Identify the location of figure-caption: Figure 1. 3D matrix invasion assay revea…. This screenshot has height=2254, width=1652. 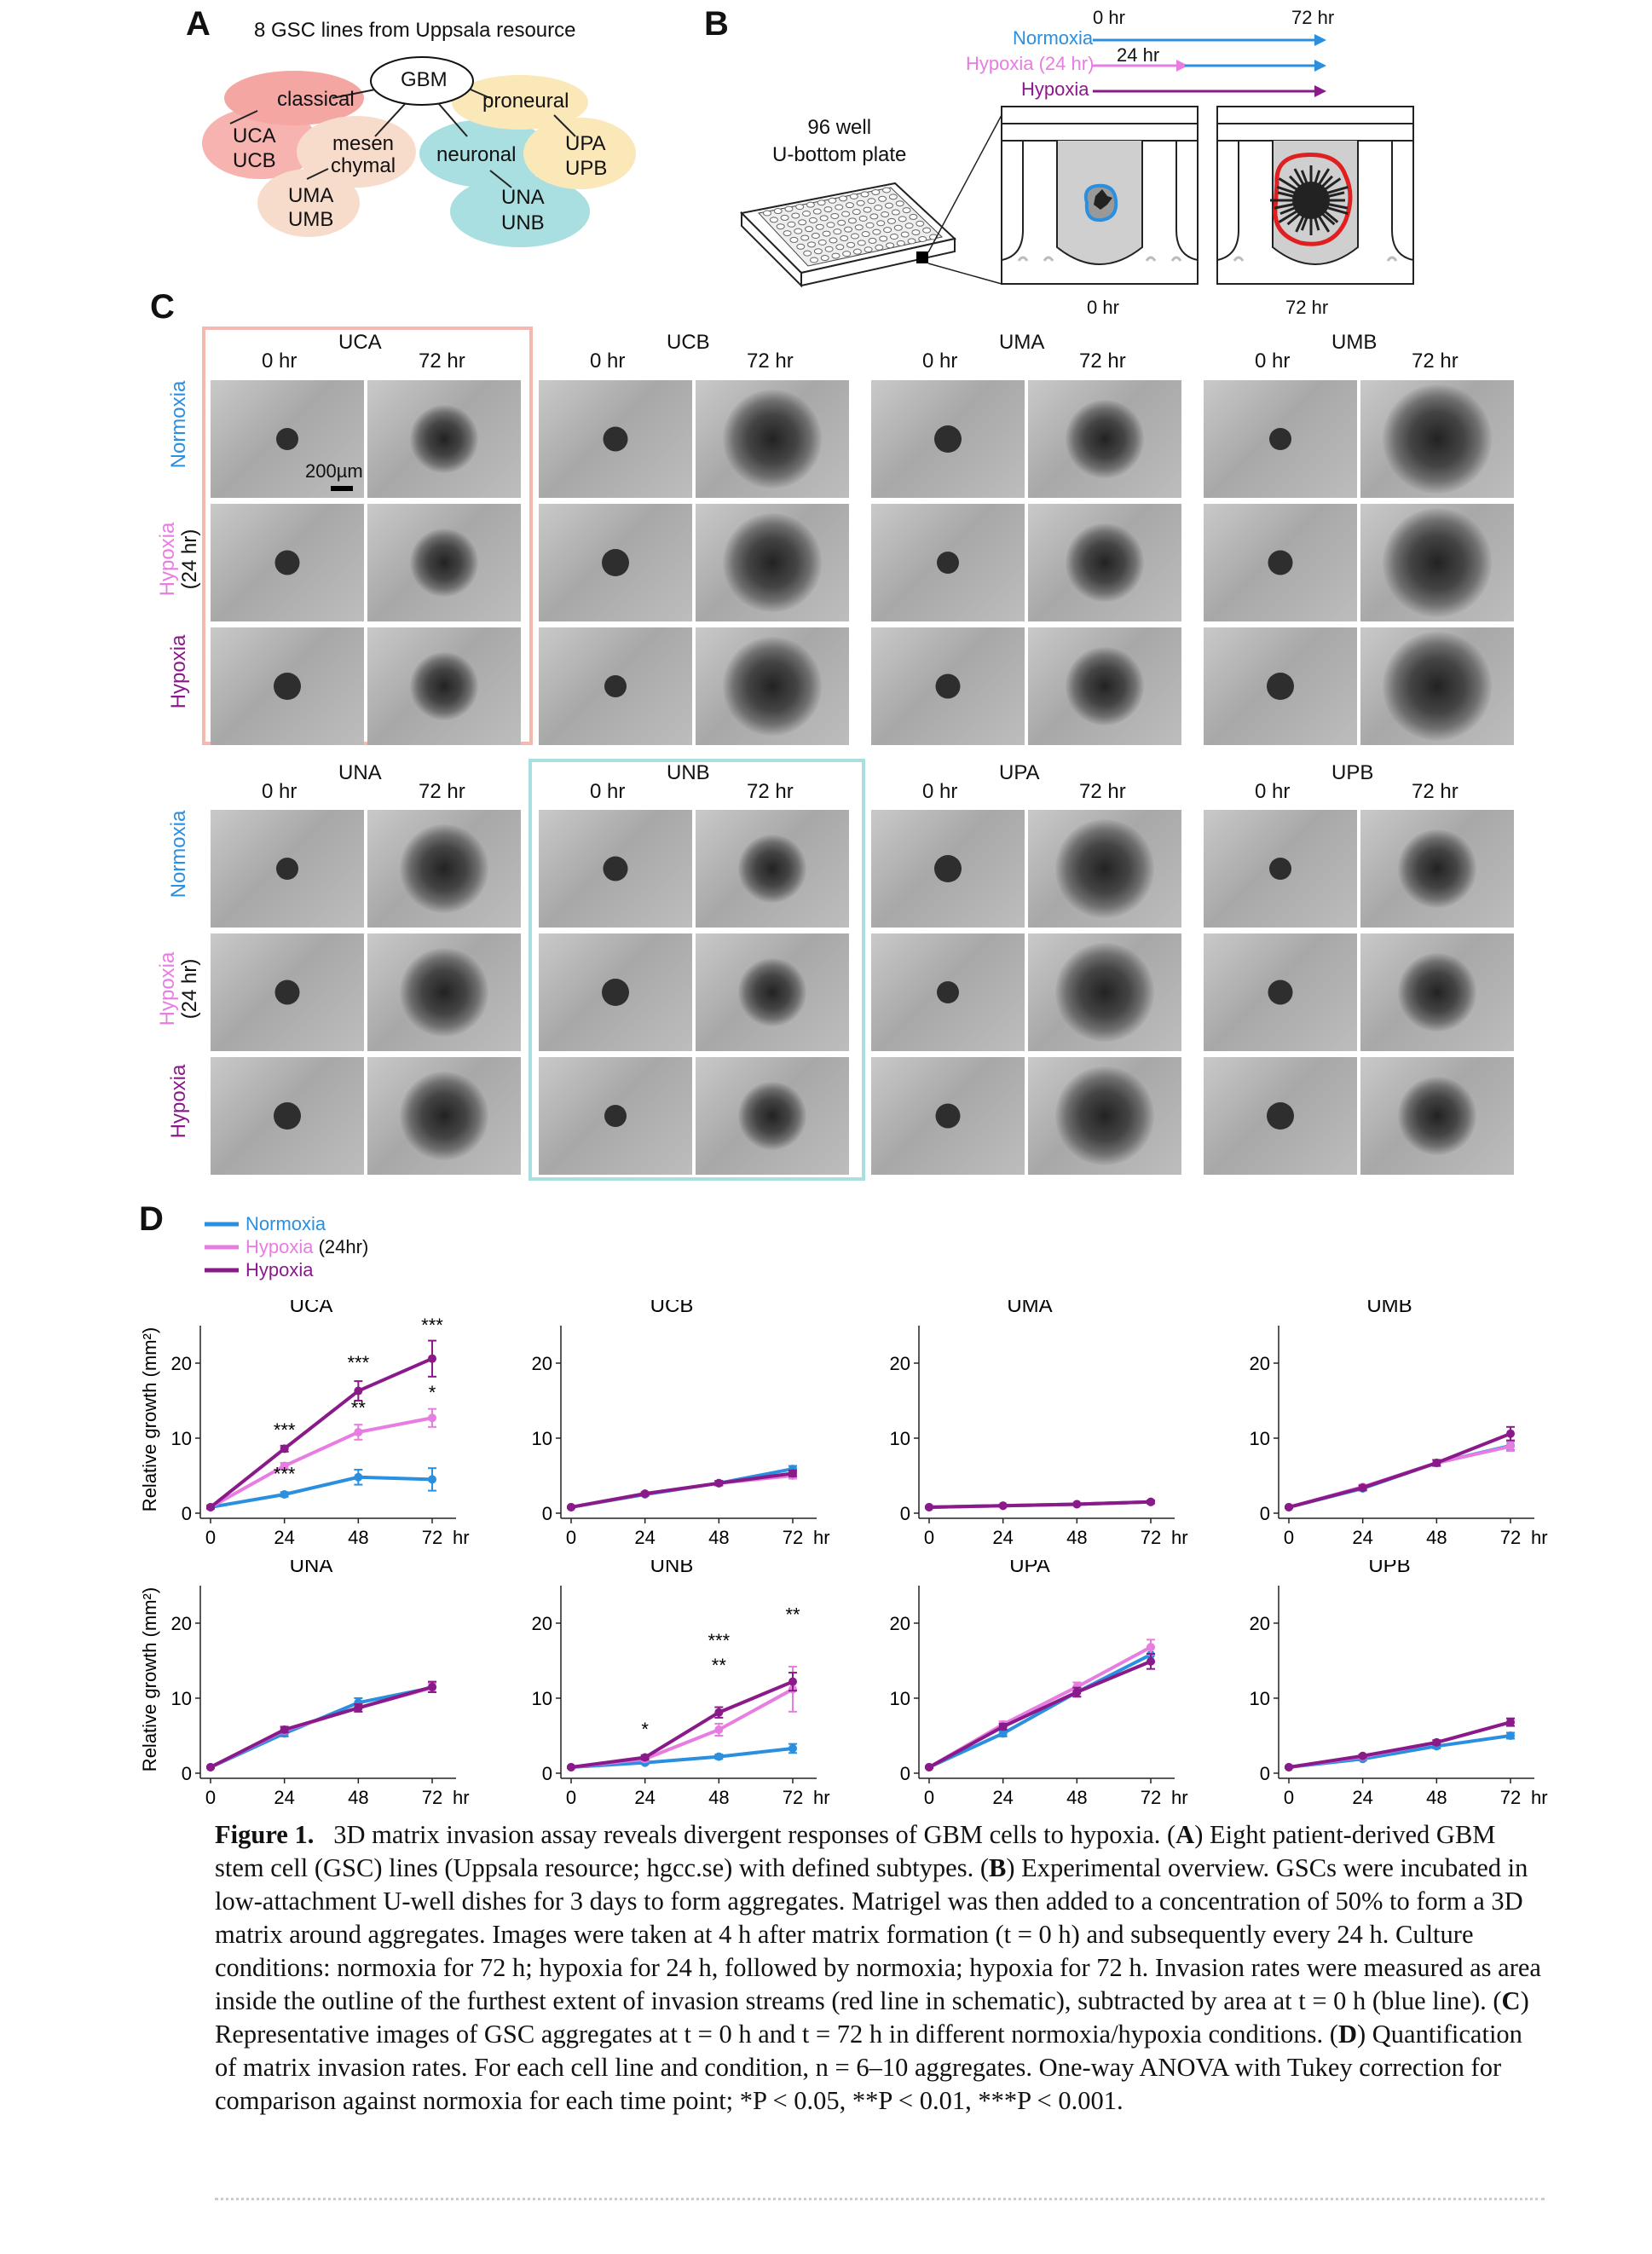
(880, 1968).